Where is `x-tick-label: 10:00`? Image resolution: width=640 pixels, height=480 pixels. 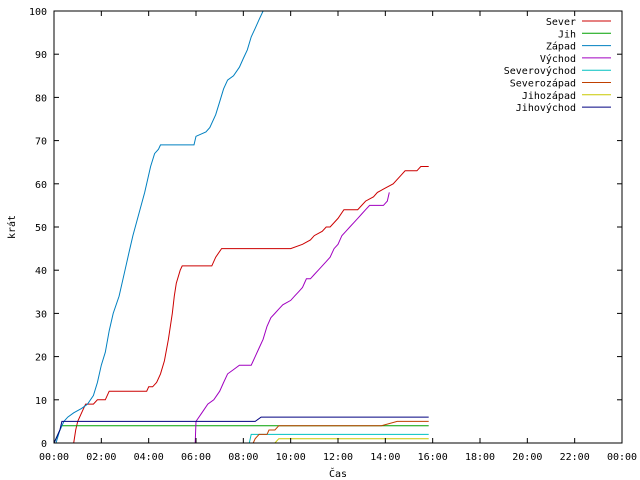 x-tick-label: 10:00 is located at coordinates (291, 457).